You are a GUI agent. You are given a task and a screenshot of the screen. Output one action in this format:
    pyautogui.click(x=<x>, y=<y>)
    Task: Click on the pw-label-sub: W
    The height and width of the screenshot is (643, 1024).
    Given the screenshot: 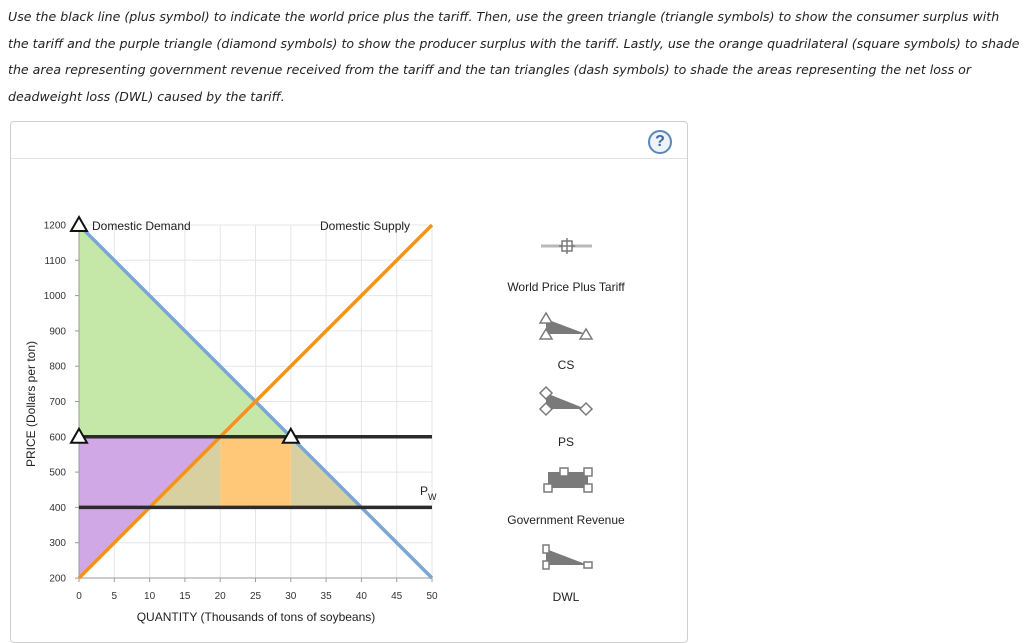 What is the action you would take?
    pyautogui.click(x=432, y=497)
    